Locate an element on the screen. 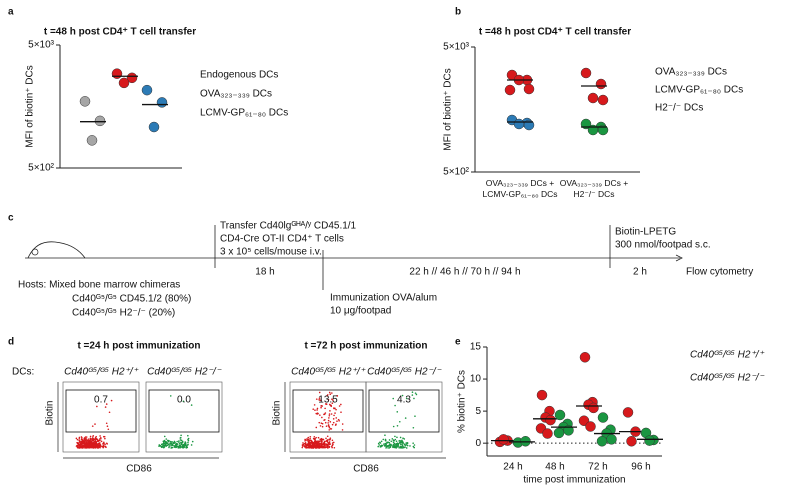 This screenshot has width=800, height=501. x-tick-label: 48 h is located at coordinates (554, 467).